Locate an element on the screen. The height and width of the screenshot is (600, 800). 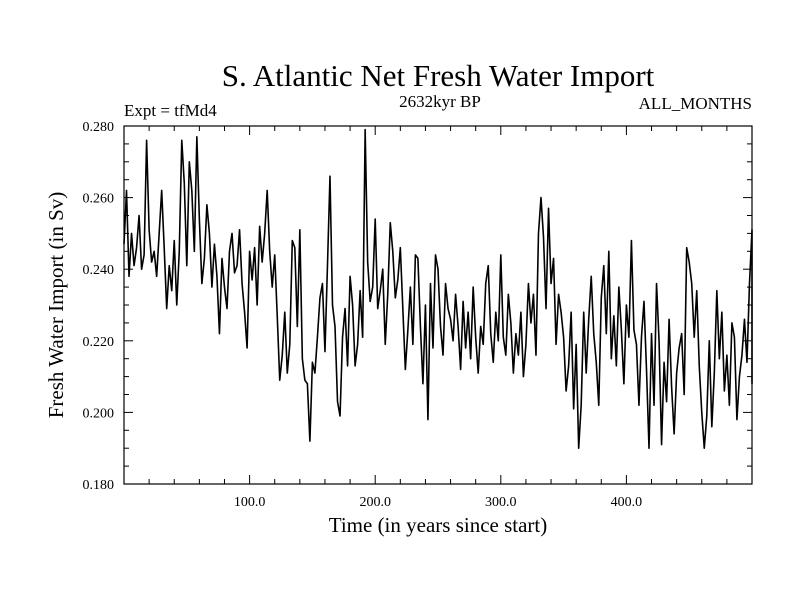
x-tick-label: 300.0 is located at coordinates (501, 502).